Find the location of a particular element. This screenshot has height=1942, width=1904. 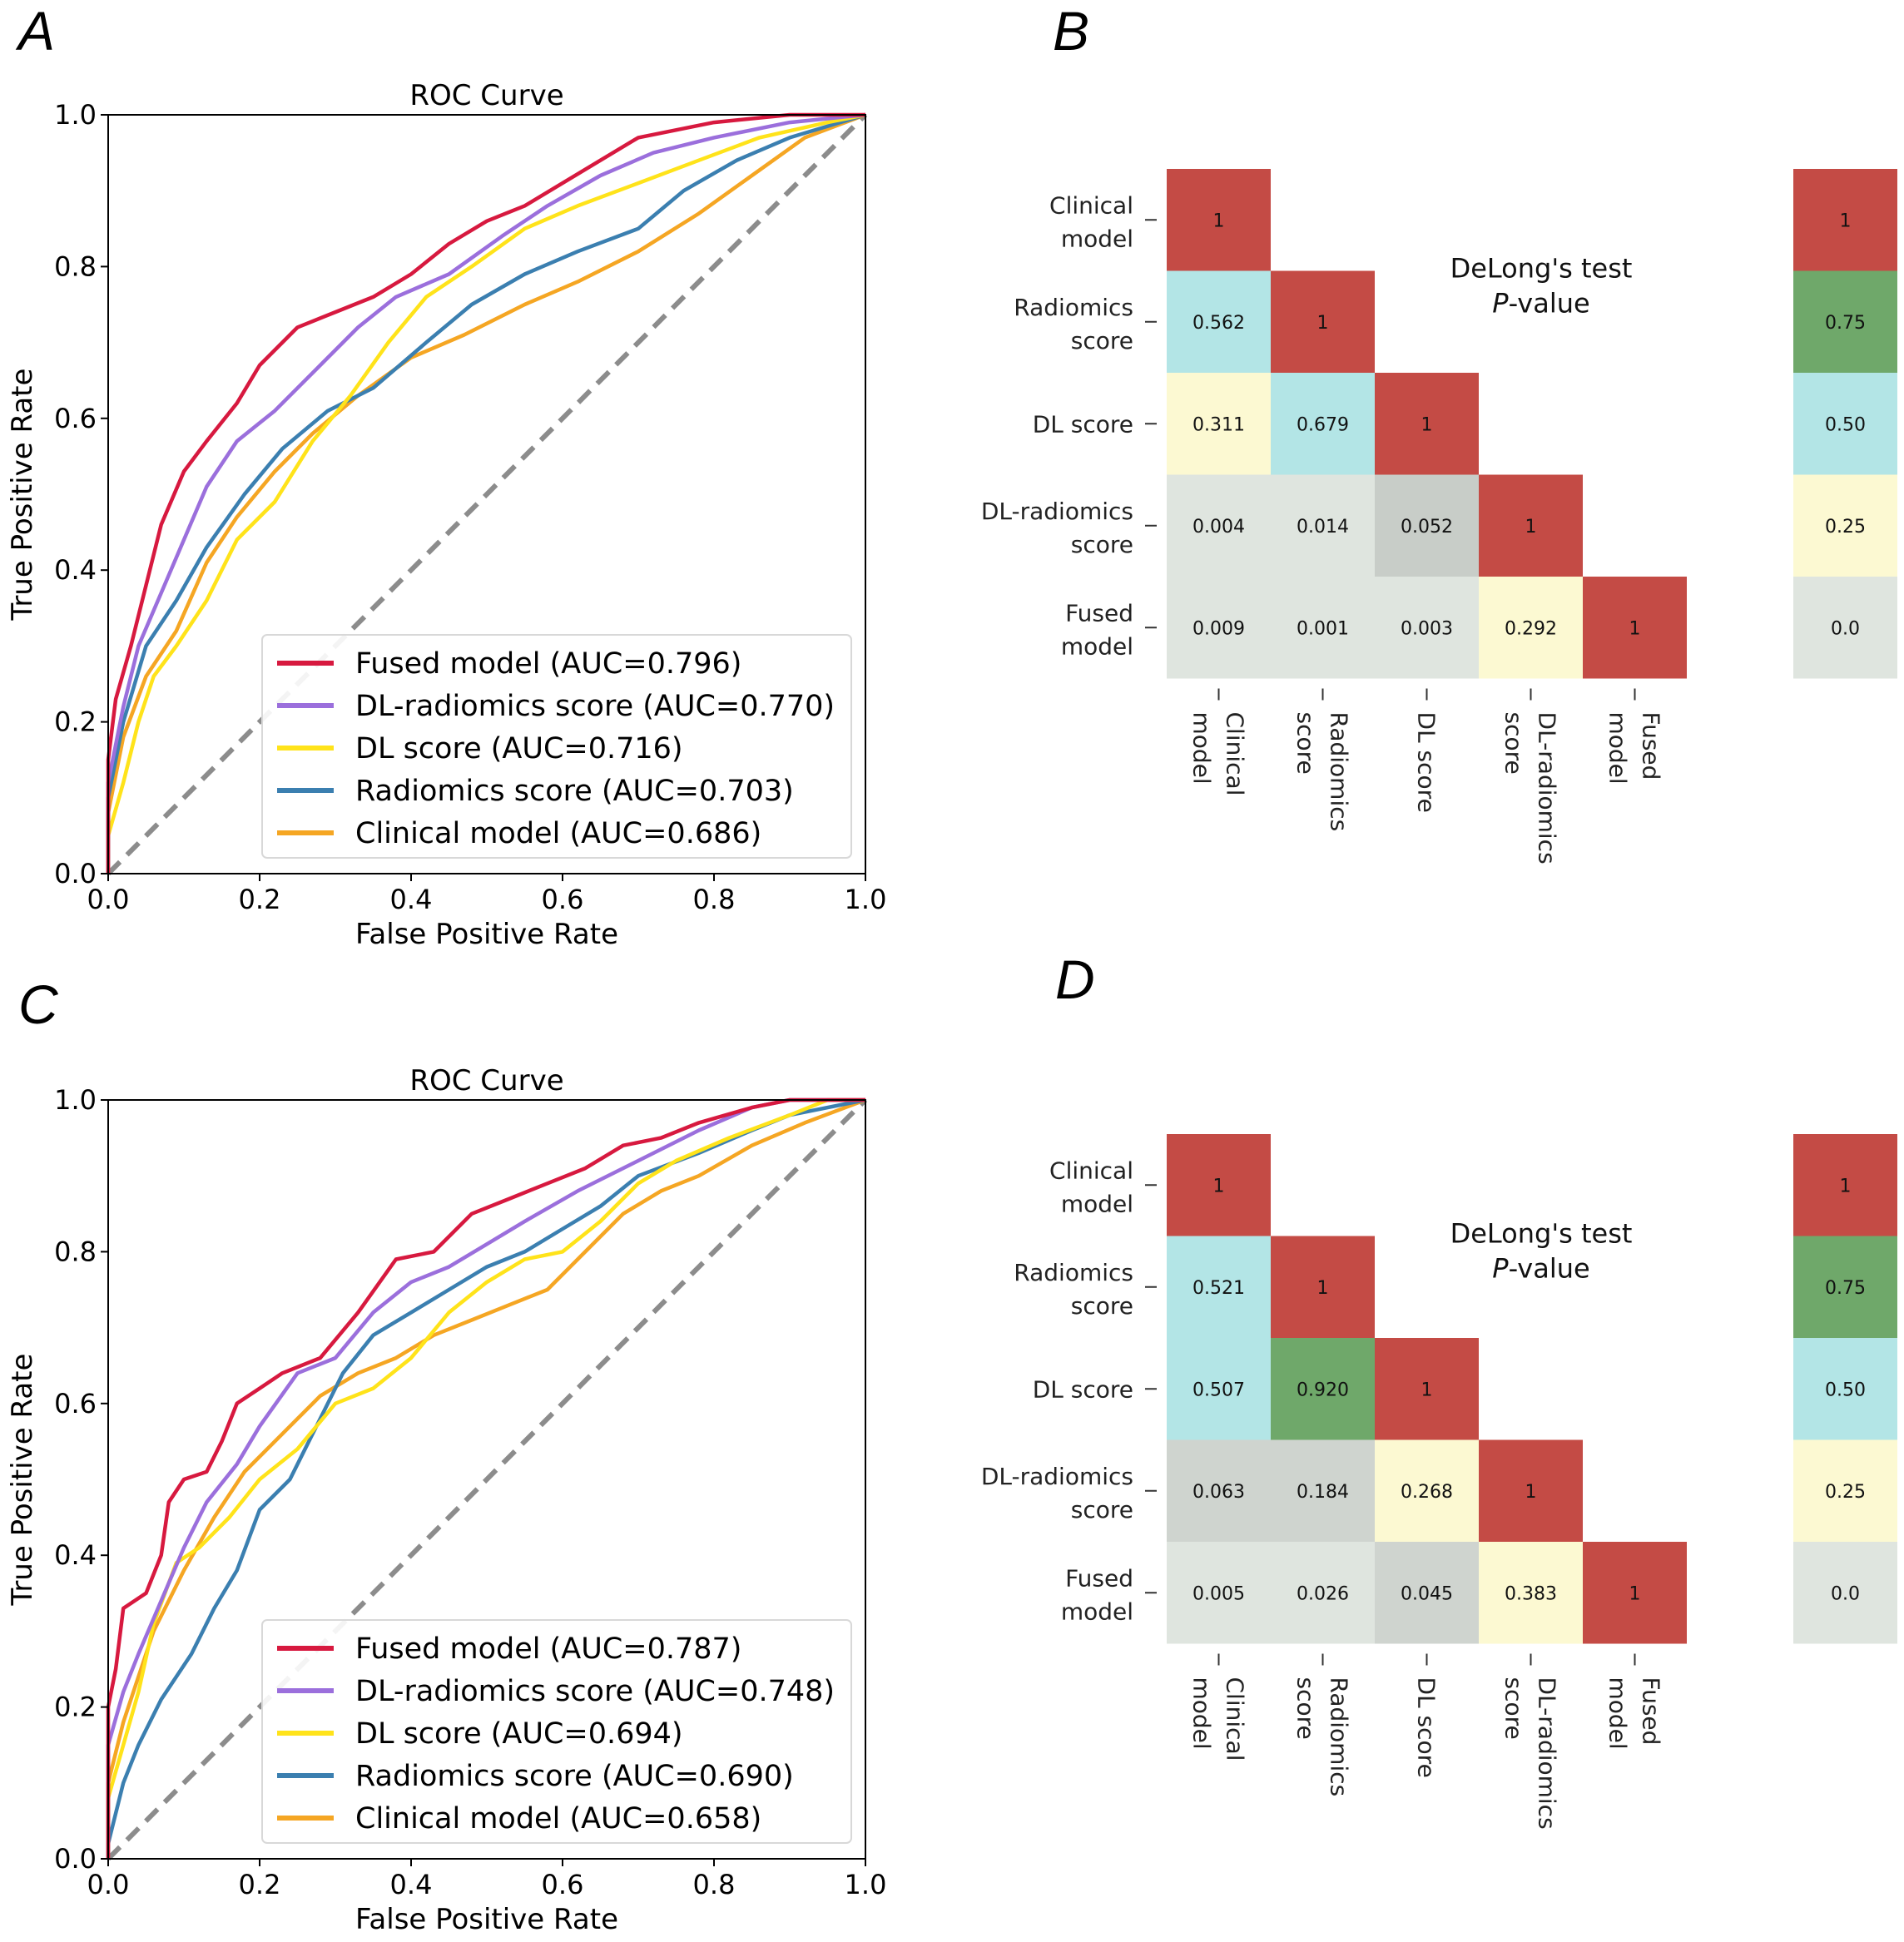

heatmap-cell-value: 0.507 is located at coordinates (1218, 1390).